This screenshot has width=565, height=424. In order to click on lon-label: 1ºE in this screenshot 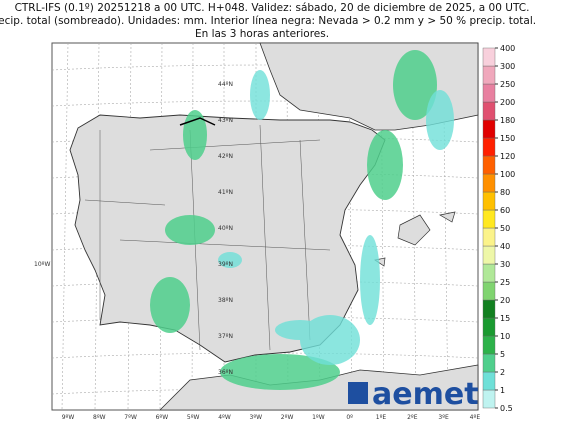, I will do `click(381, 417)`.